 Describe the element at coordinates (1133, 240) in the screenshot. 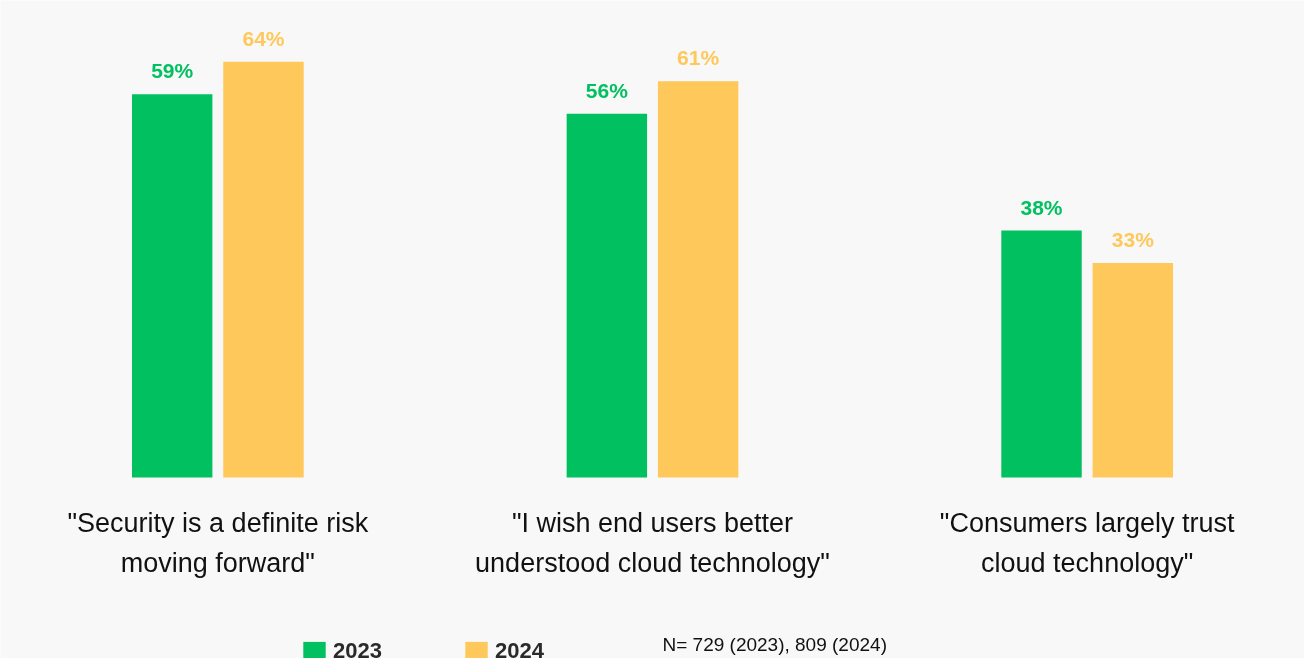

I see `data-label: 33%` at that location.